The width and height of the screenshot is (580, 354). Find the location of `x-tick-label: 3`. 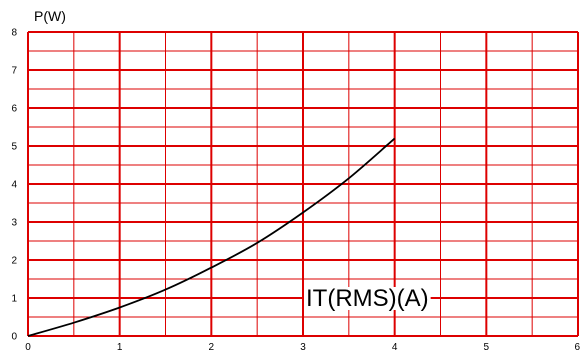

x-tick-label: 3 is located at coordinates (303, 347).